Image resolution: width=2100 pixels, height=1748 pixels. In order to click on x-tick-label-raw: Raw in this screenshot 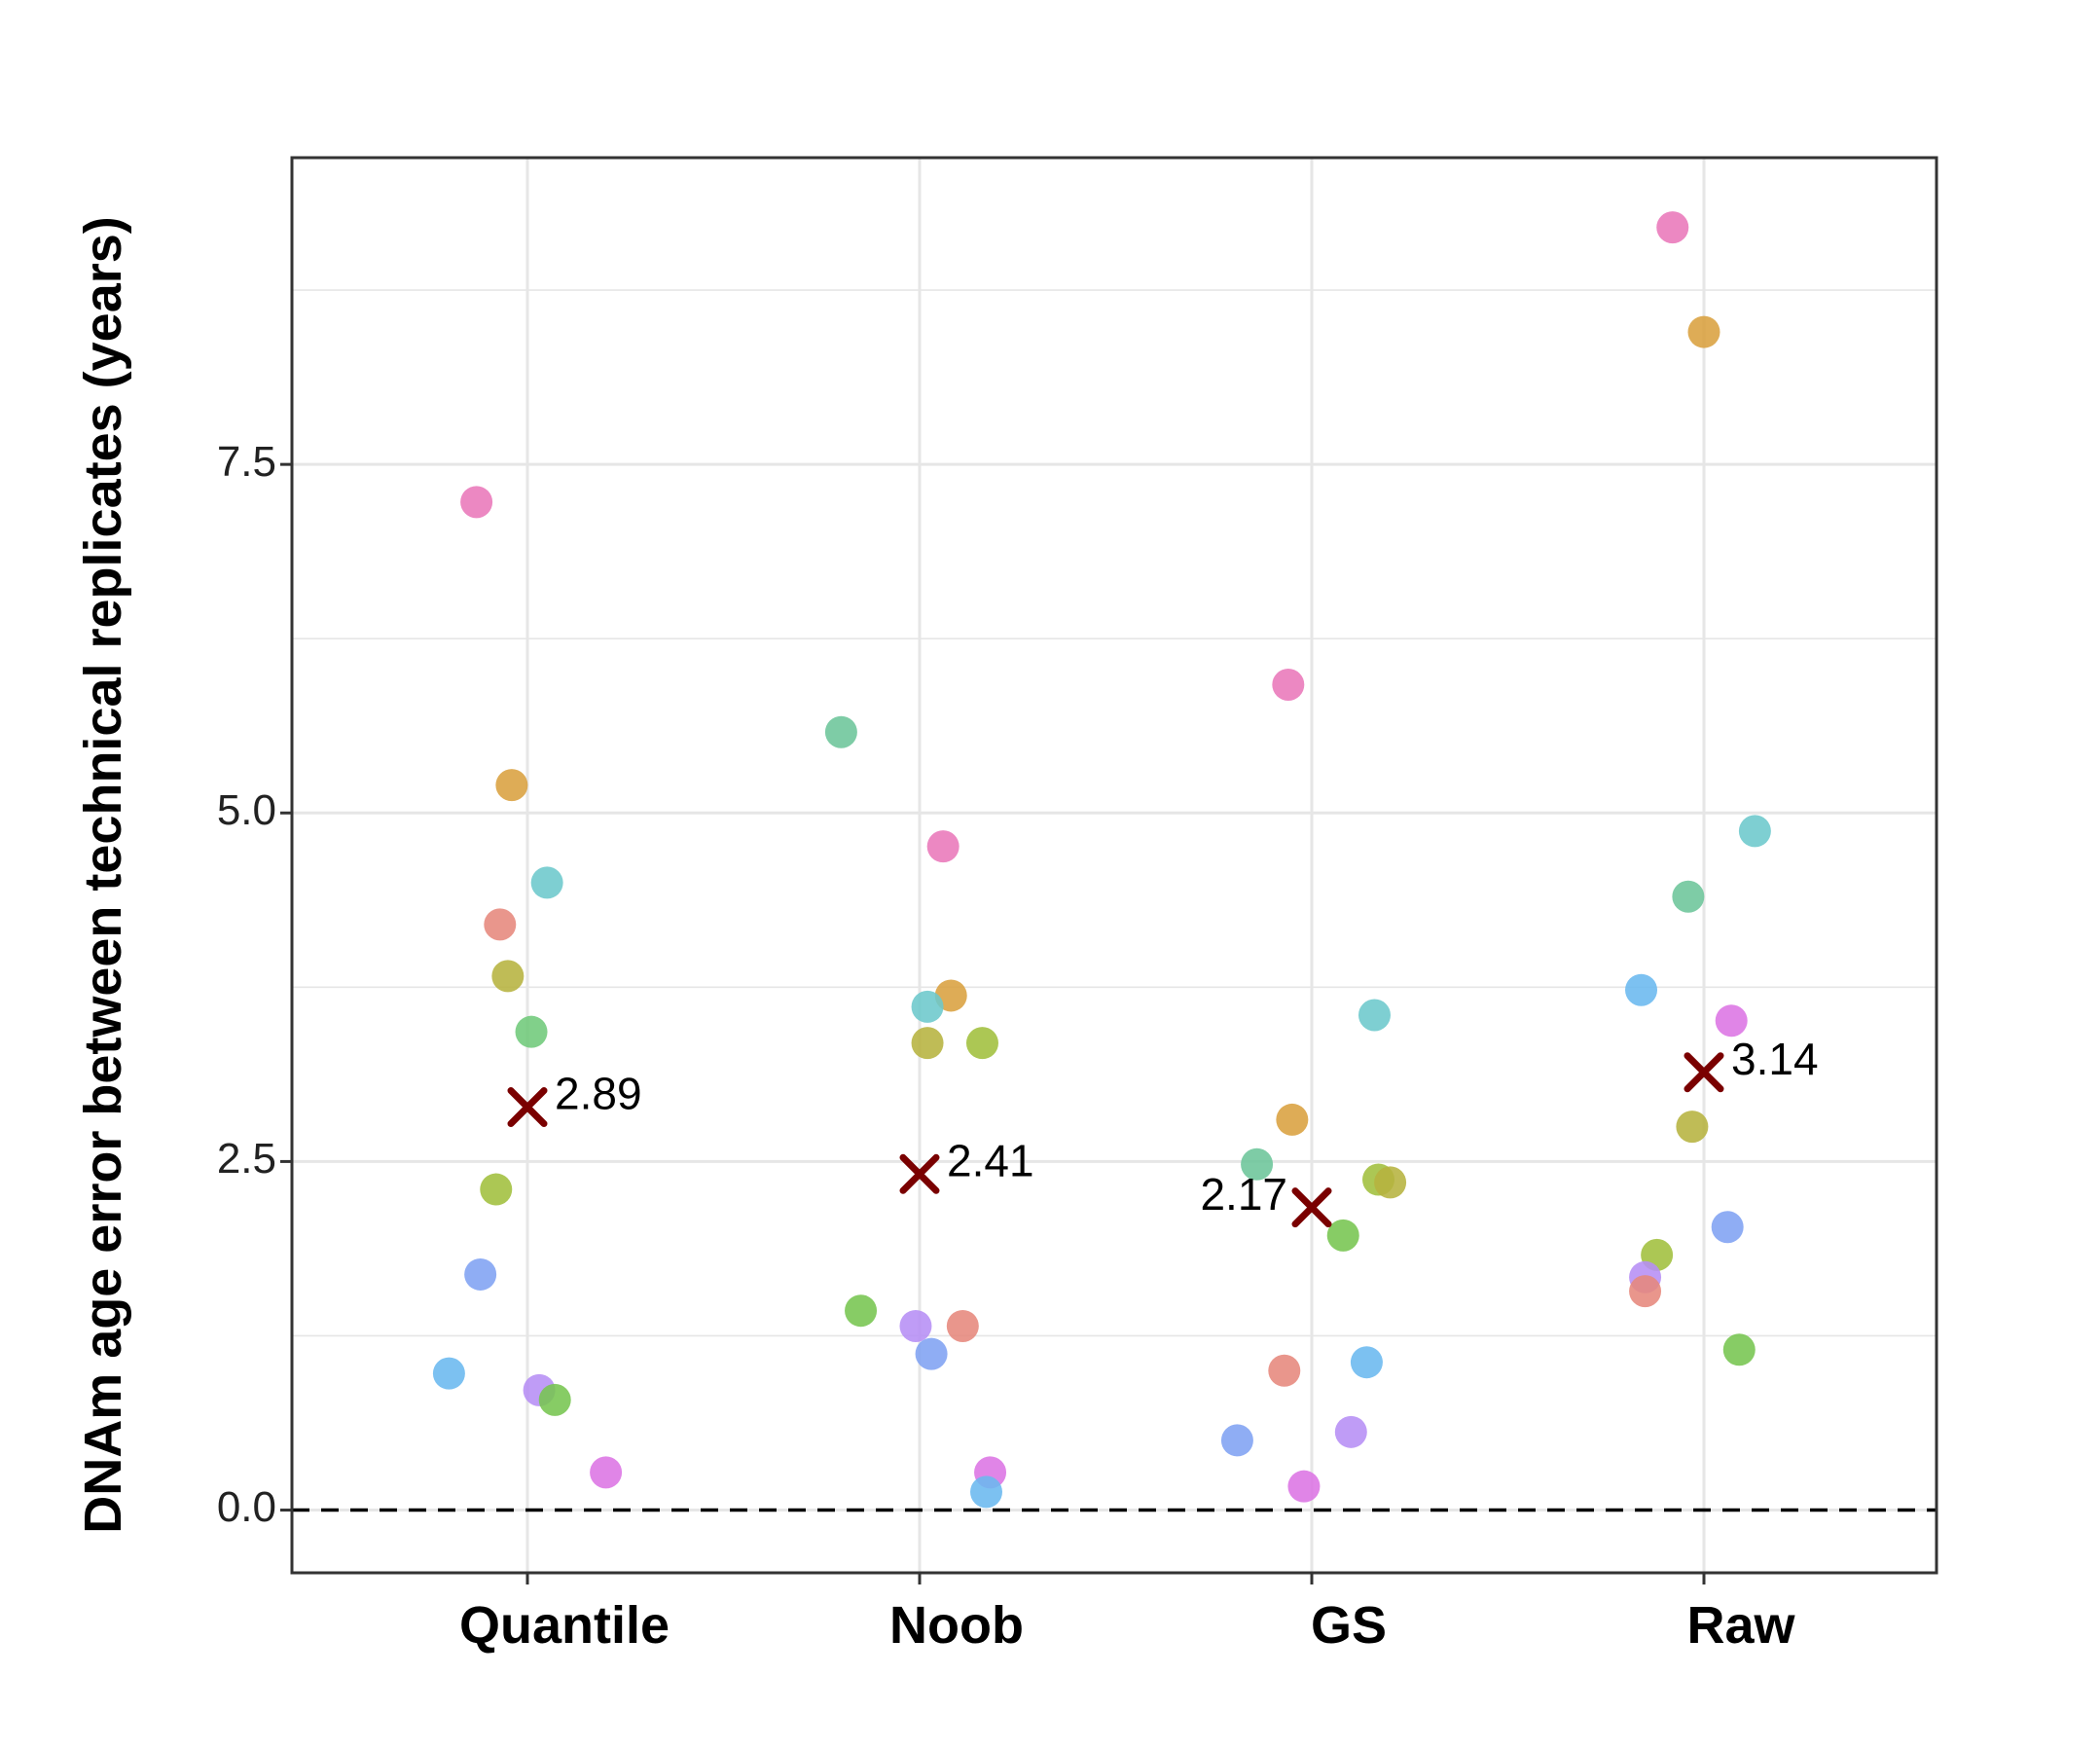, I will do `click(1740, 1625)`.